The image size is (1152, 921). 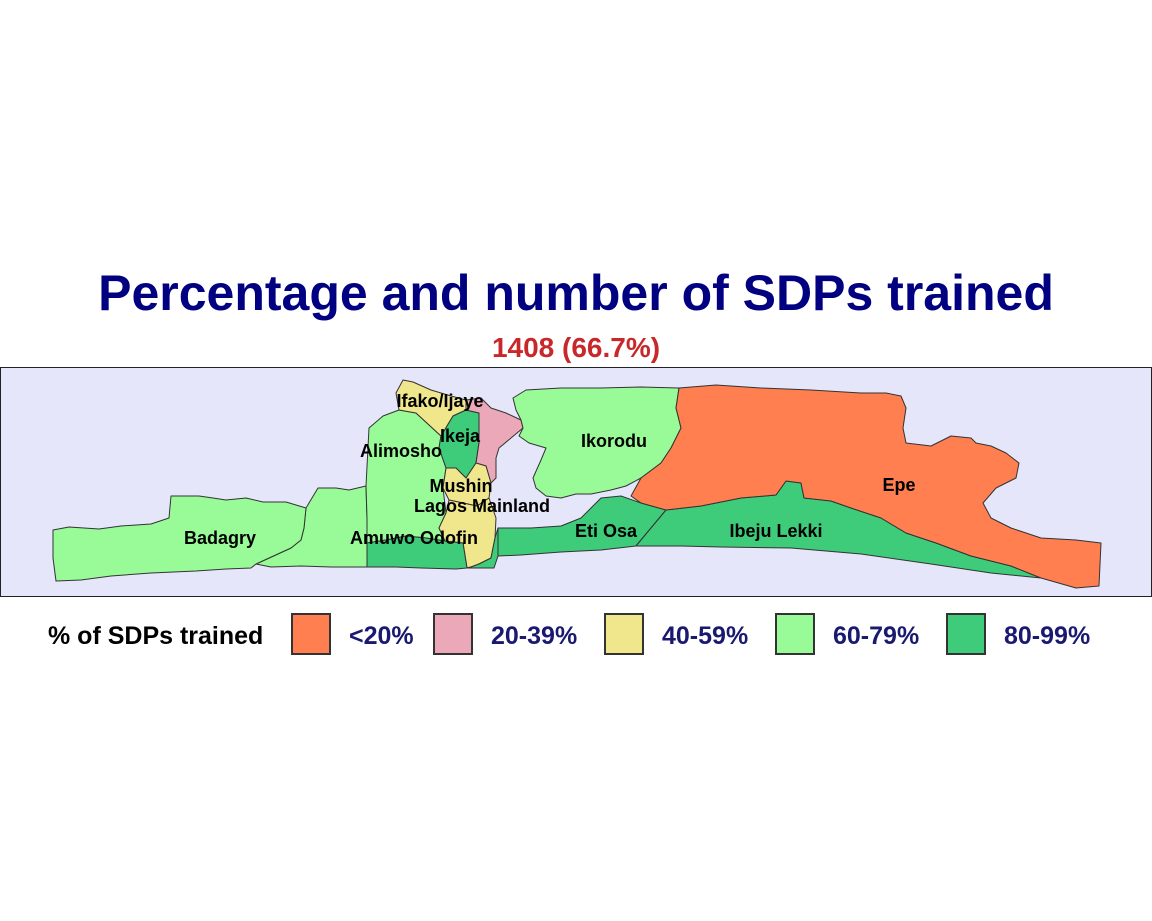 What do you see at coordinates (401, 451) in the screenshot?
I see `region-label-alimosho: Alimosho` at bounding box center [401, 451].